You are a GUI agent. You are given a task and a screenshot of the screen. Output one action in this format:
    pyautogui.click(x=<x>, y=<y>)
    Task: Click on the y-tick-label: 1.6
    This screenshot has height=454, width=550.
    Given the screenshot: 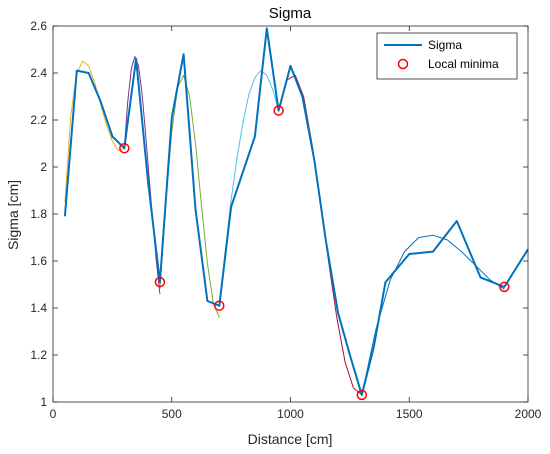 What is the action you would take?
    pyautogui.click(x=38, y=261)
    